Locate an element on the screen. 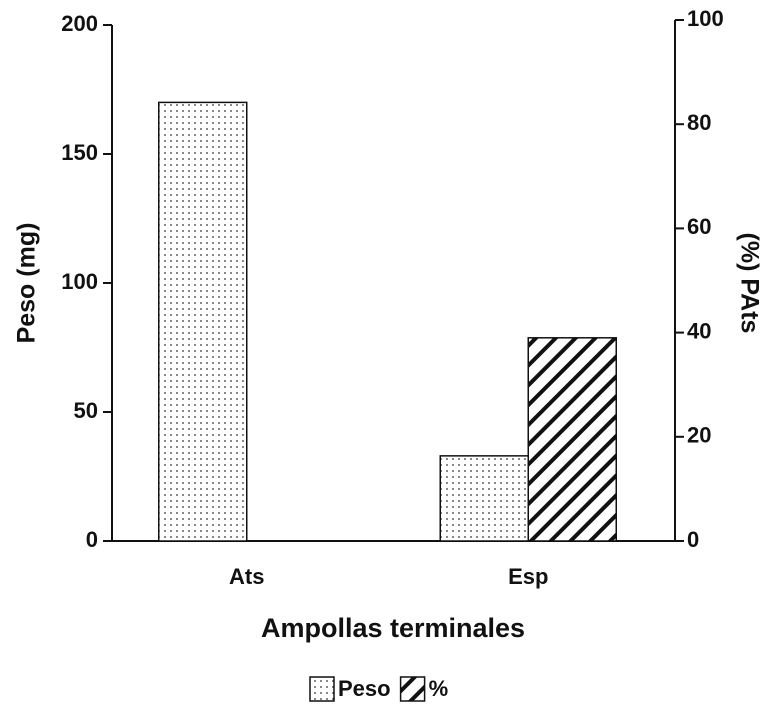  y2-tick-label: 20 is located at coordinates (699, 435).